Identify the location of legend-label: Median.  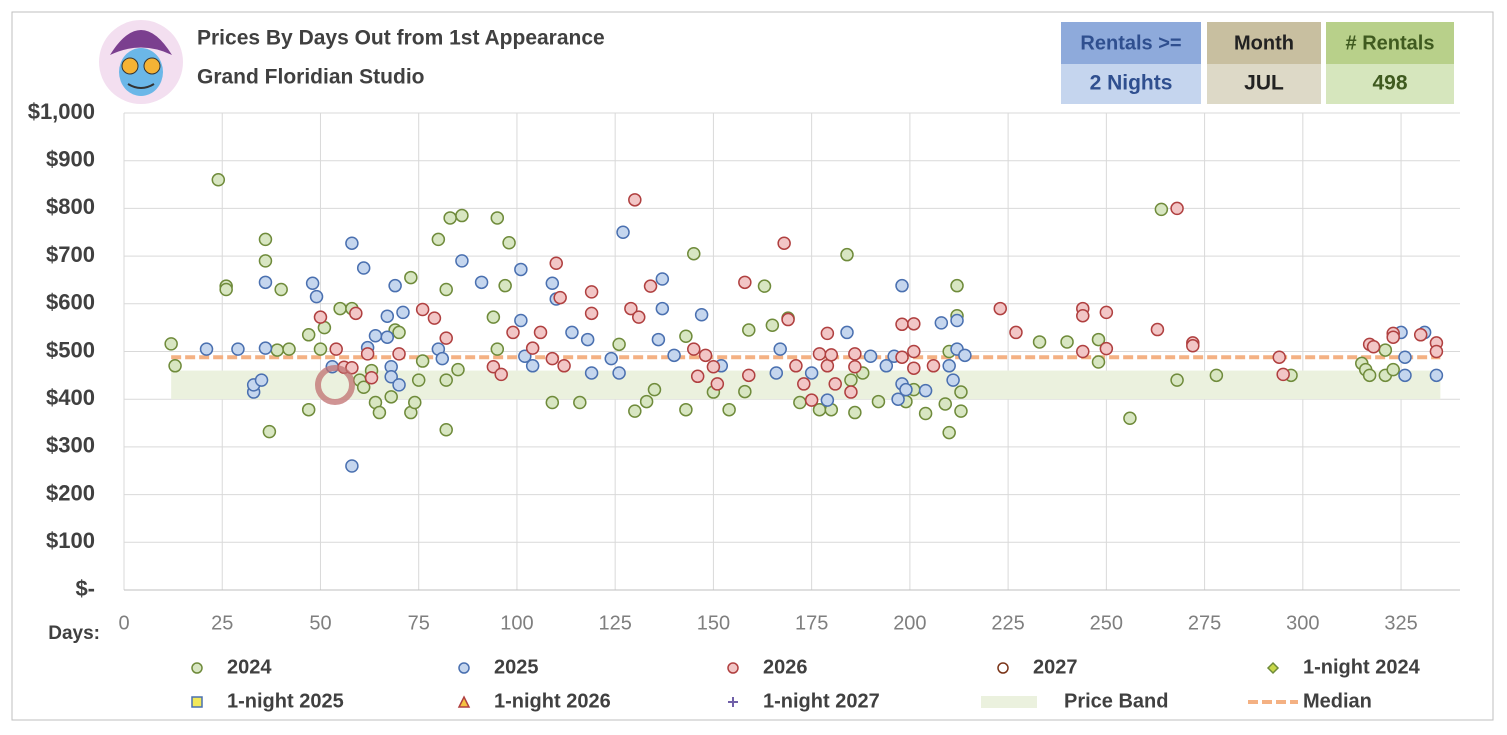
(1337, 701).